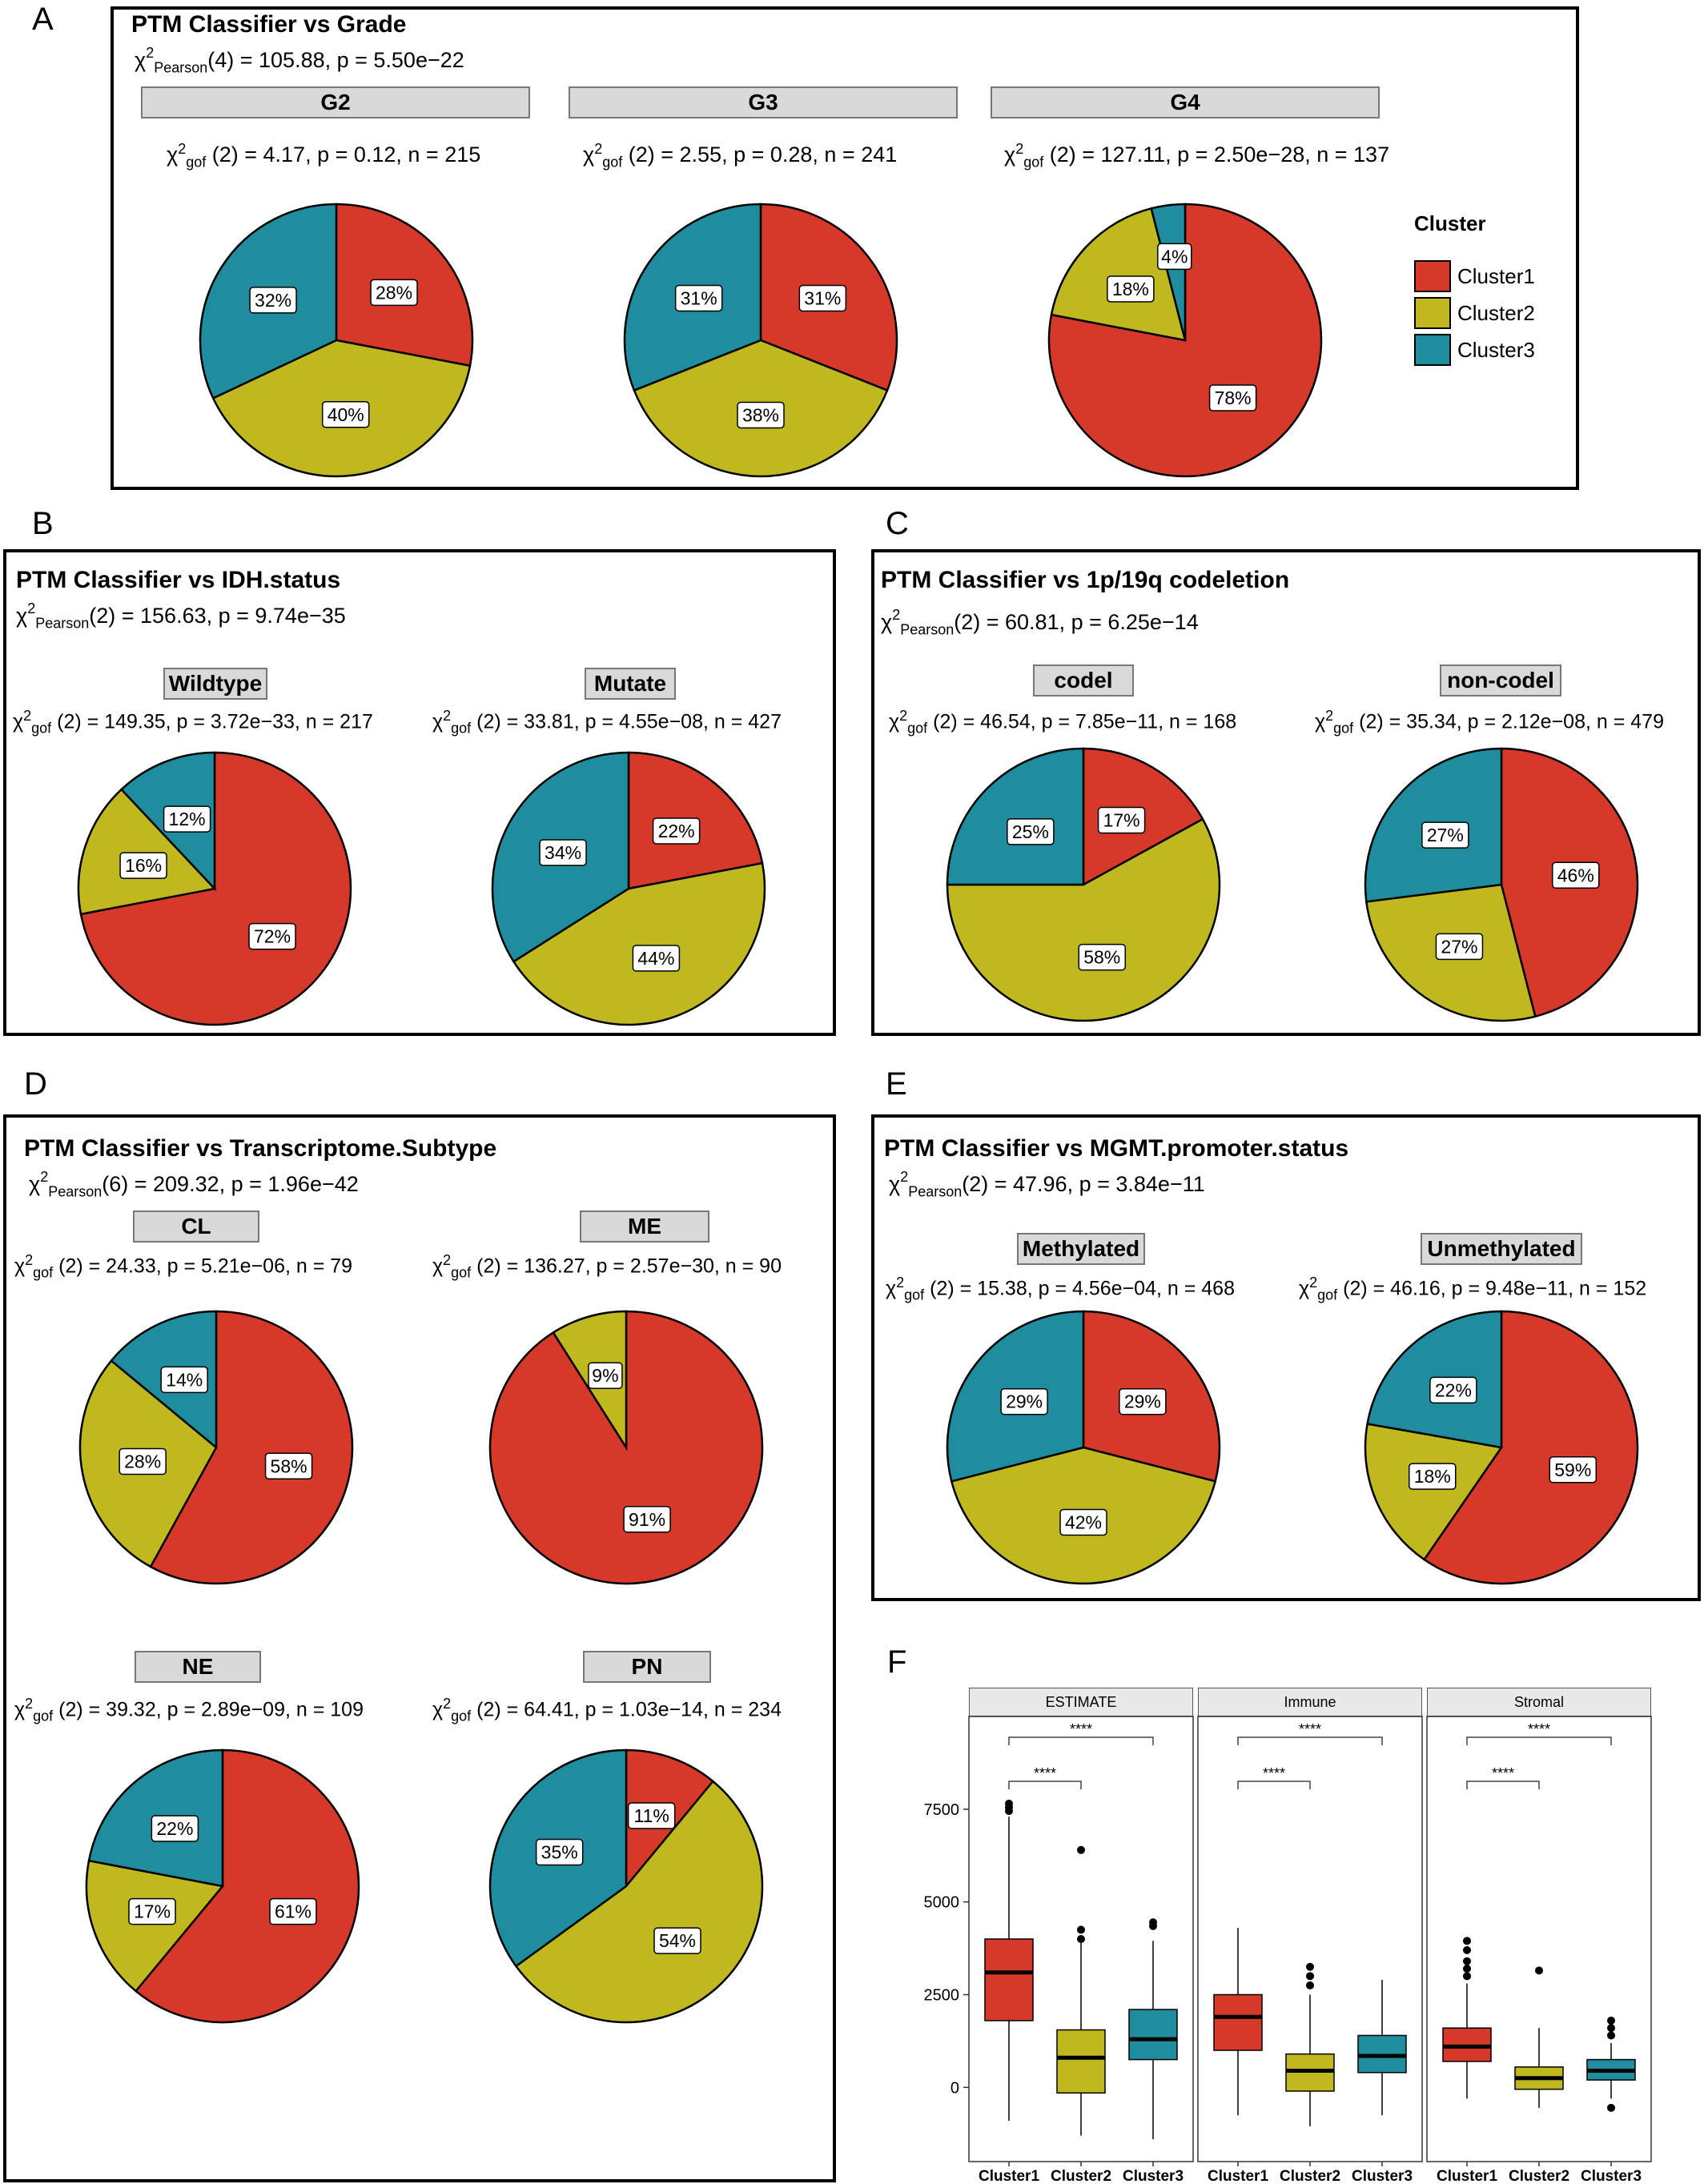 The image size is (1704, 2184). Describe the element at coordinates (1081, 1990) in the screenshot. I see `box-cluster2` at that location.